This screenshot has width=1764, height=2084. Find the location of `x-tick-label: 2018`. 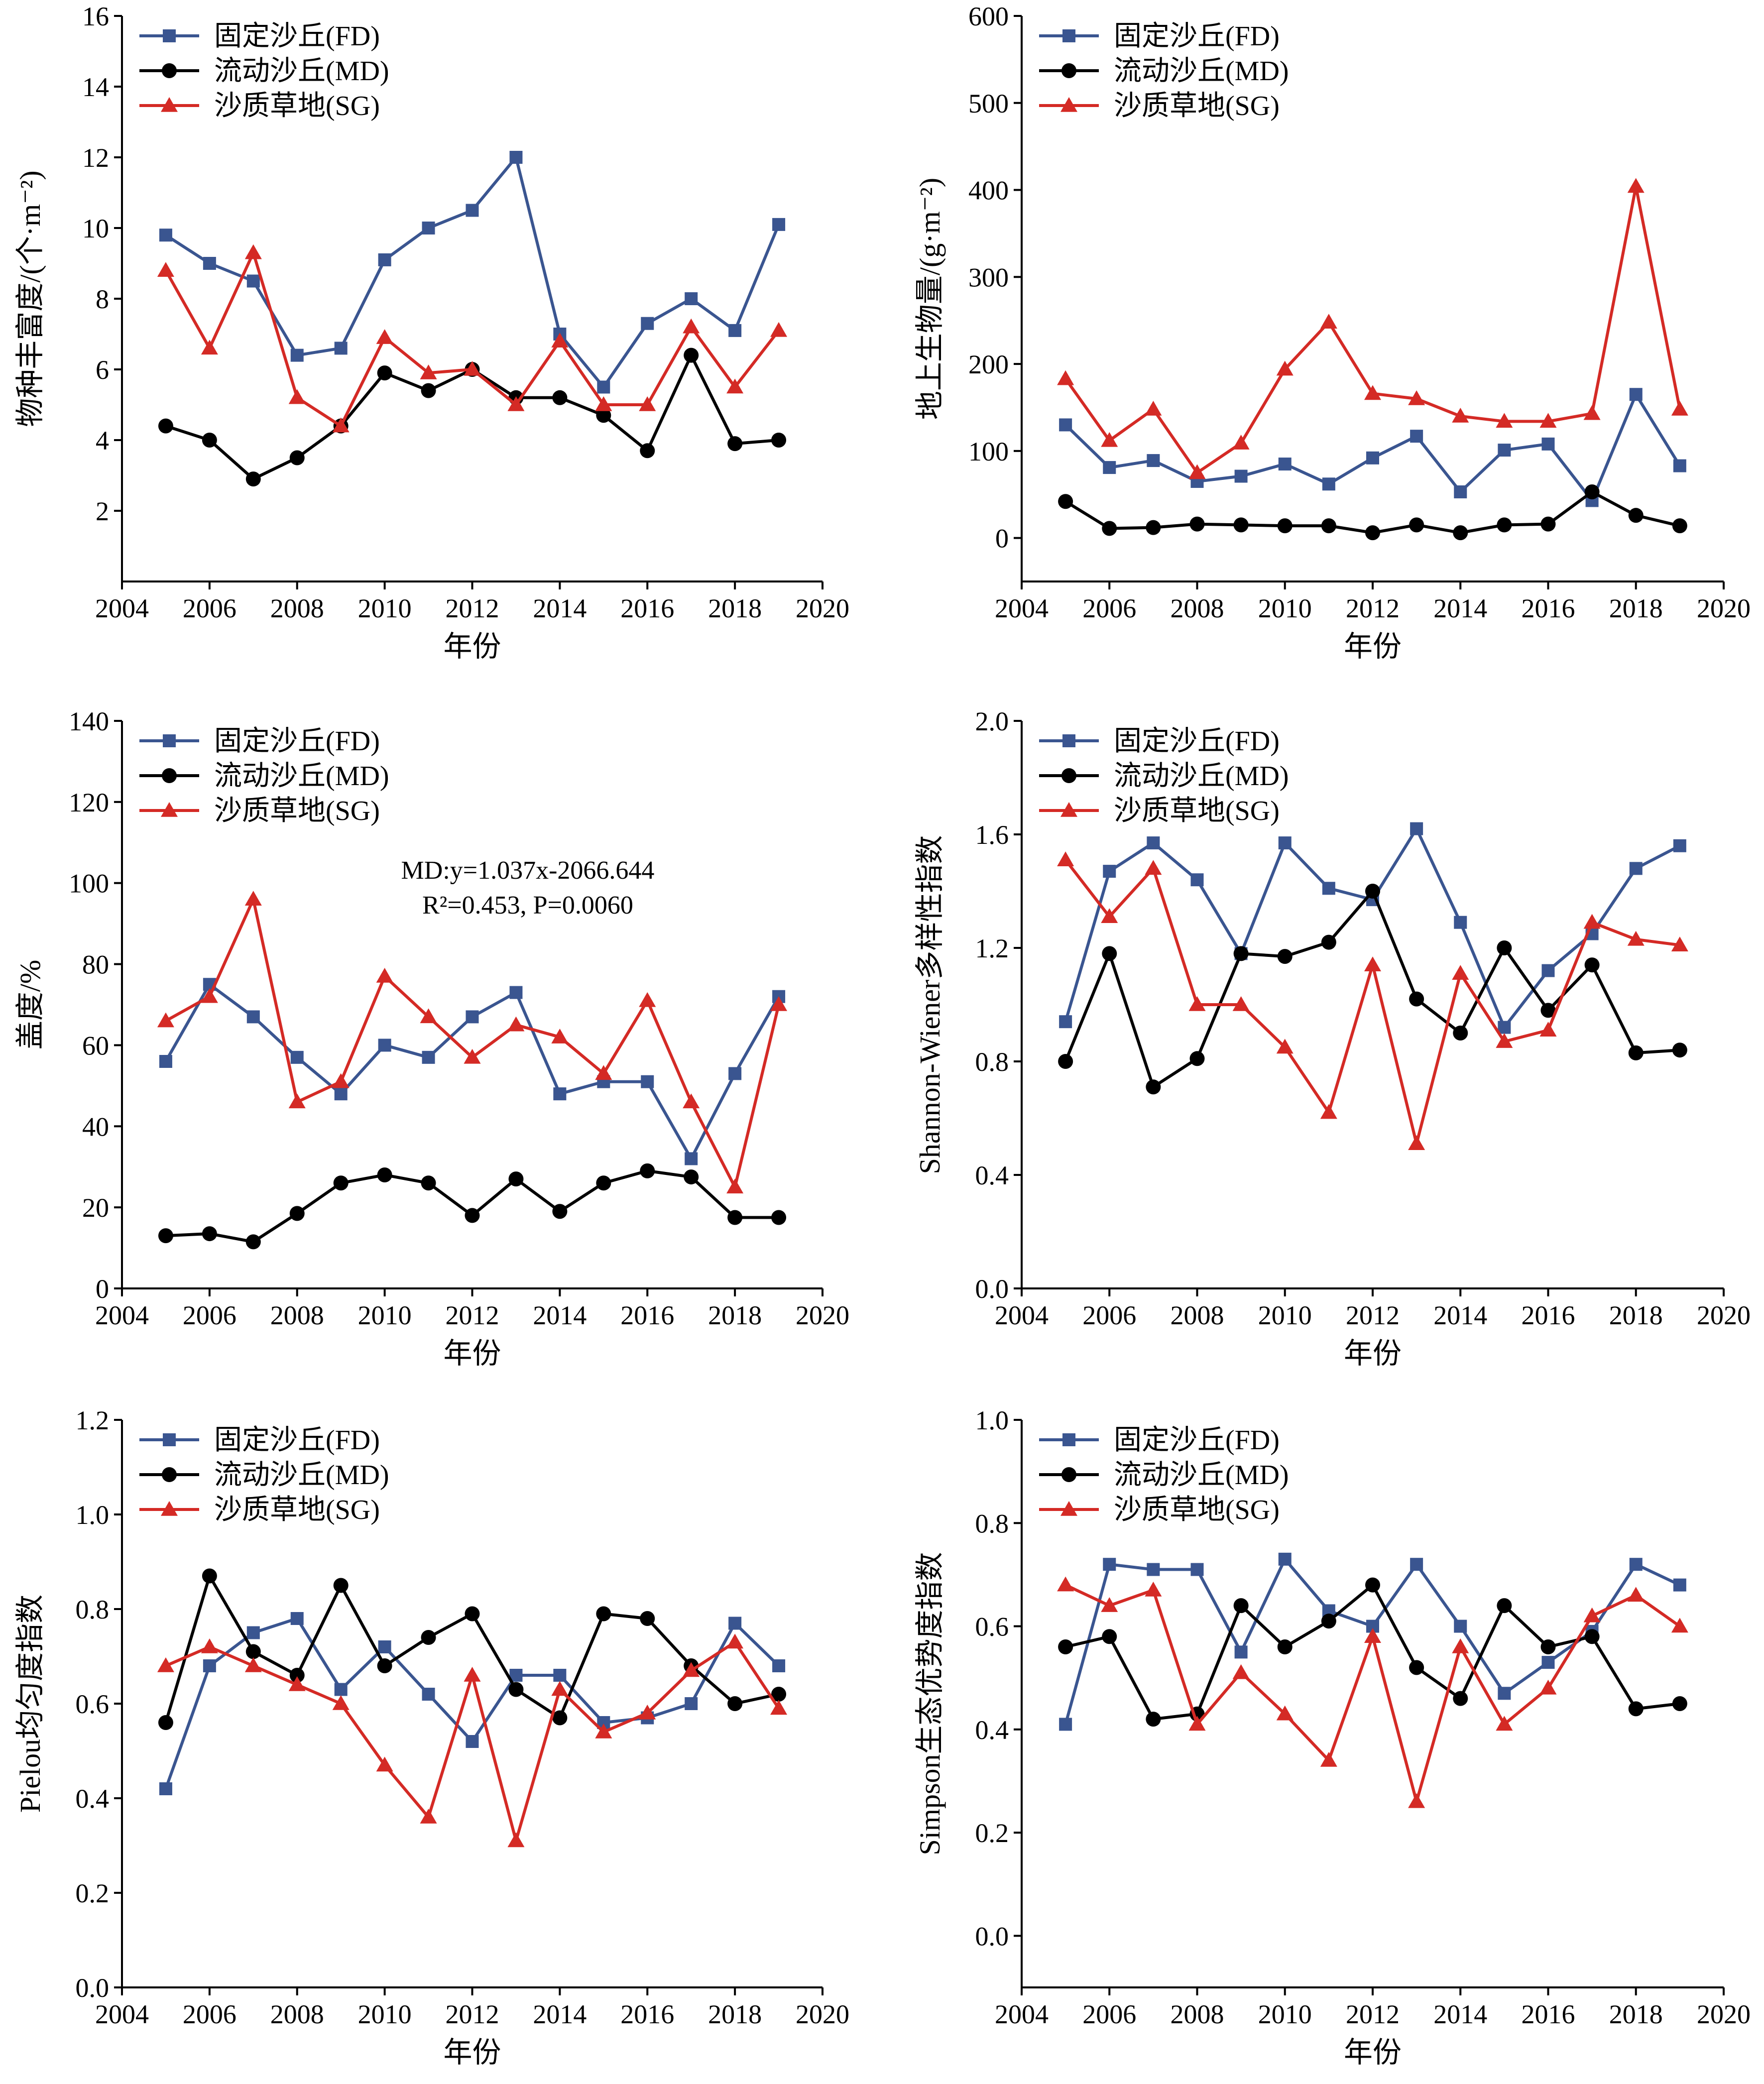

x-tick-label: 2018 is located at coordinates (1636, 1315).